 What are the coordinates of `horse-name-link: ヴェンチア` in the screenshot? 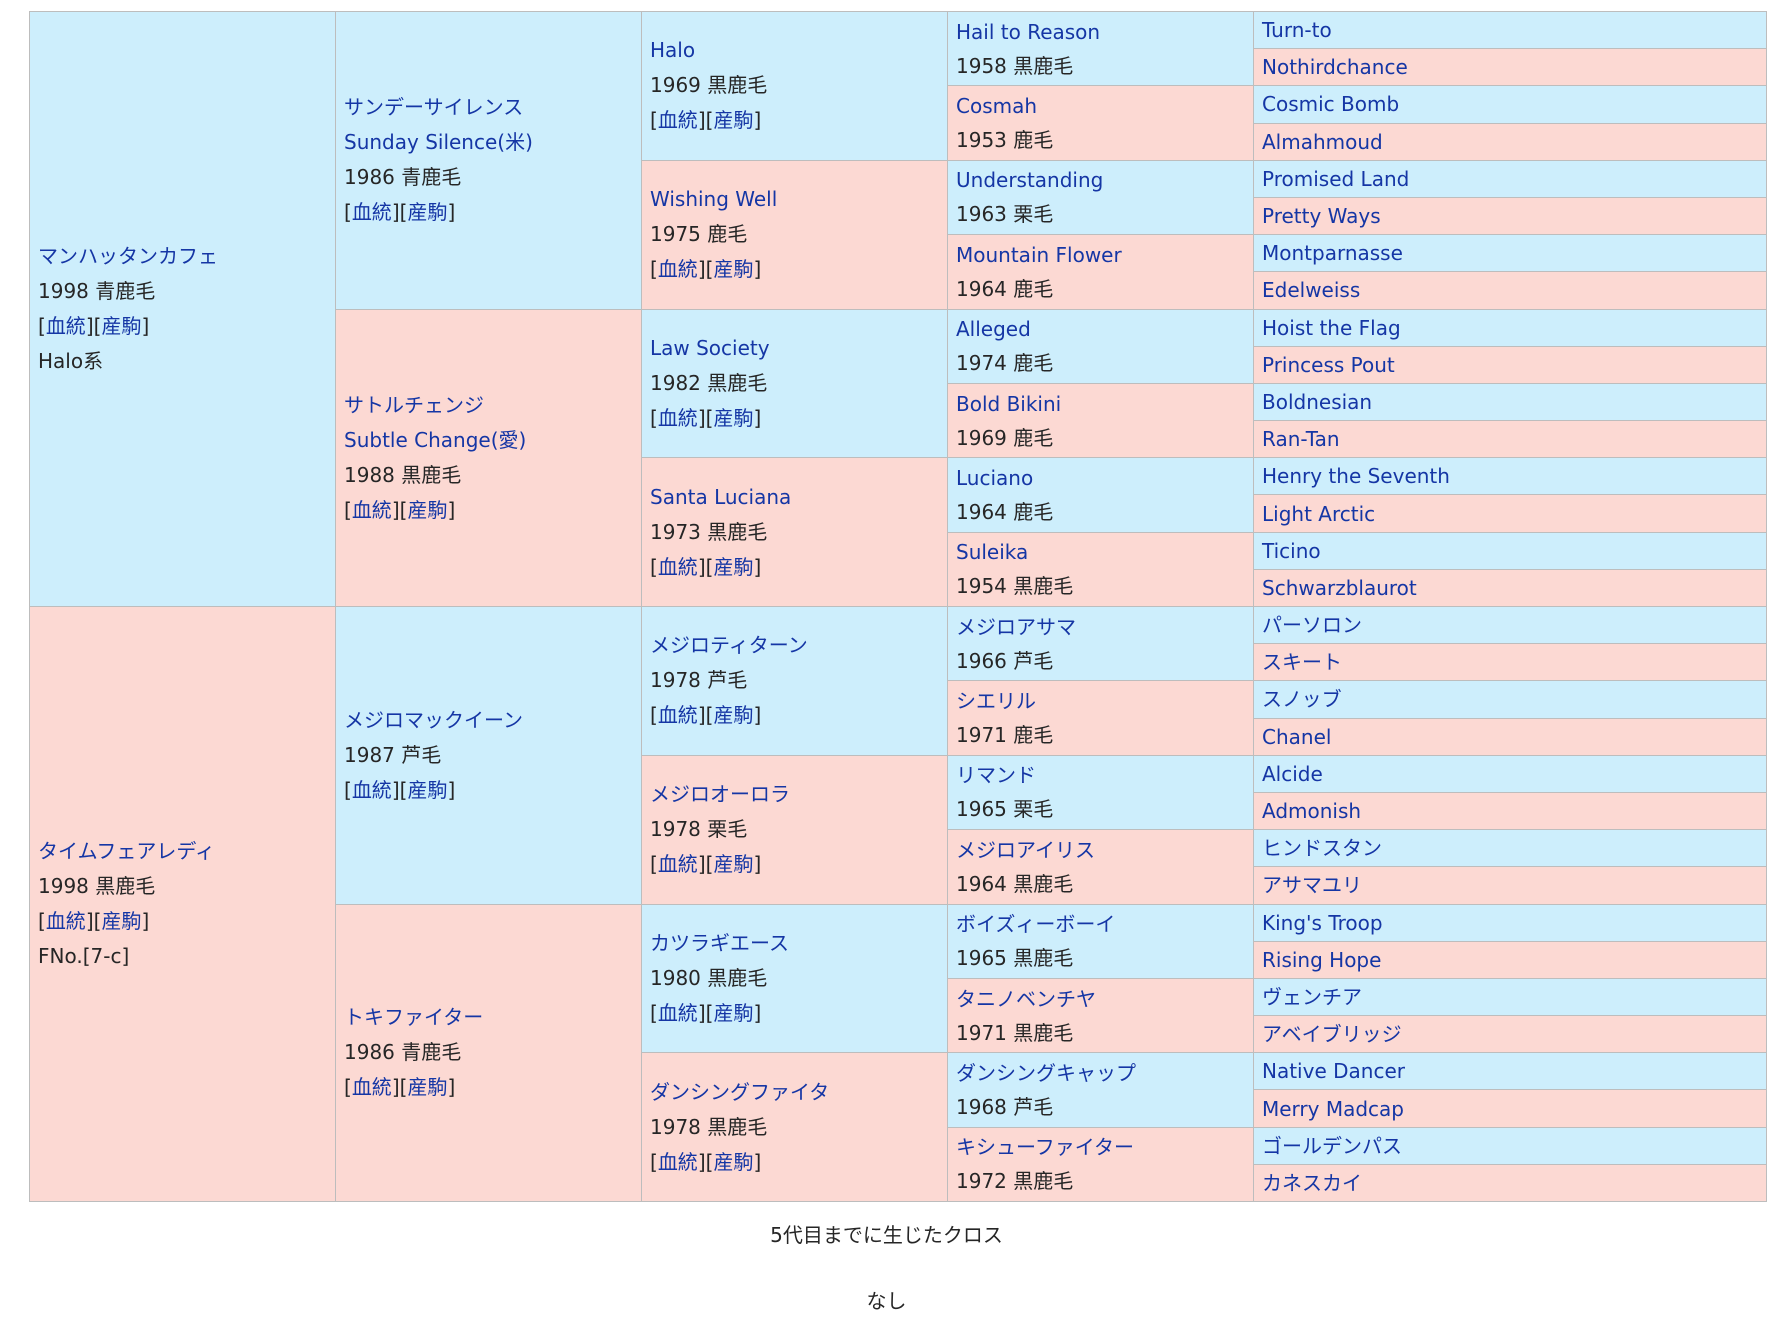 It's located at (1312, 996).